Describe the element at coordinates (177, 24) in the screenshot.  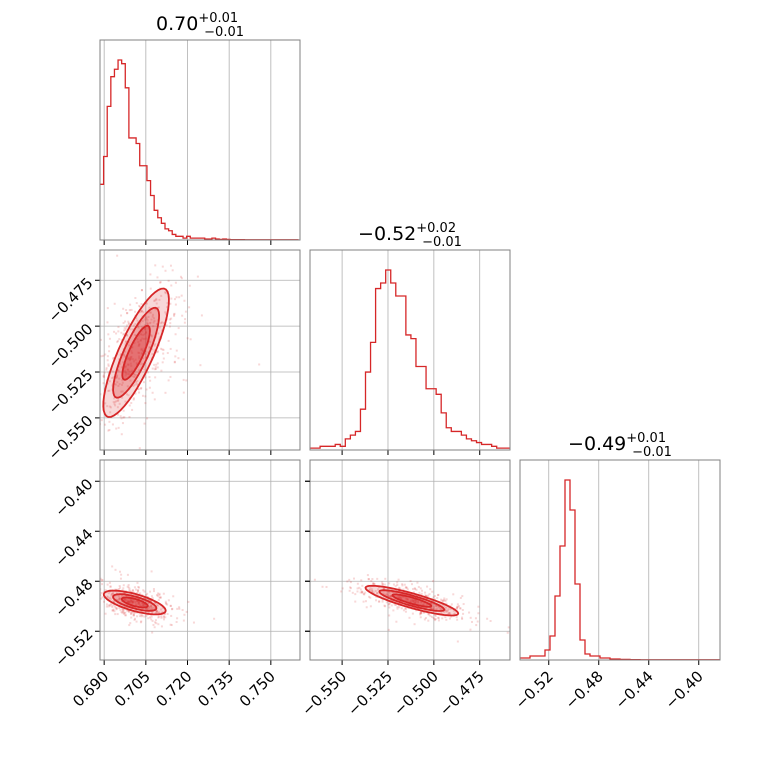
I see `param-0-median: 0.70` at that location.